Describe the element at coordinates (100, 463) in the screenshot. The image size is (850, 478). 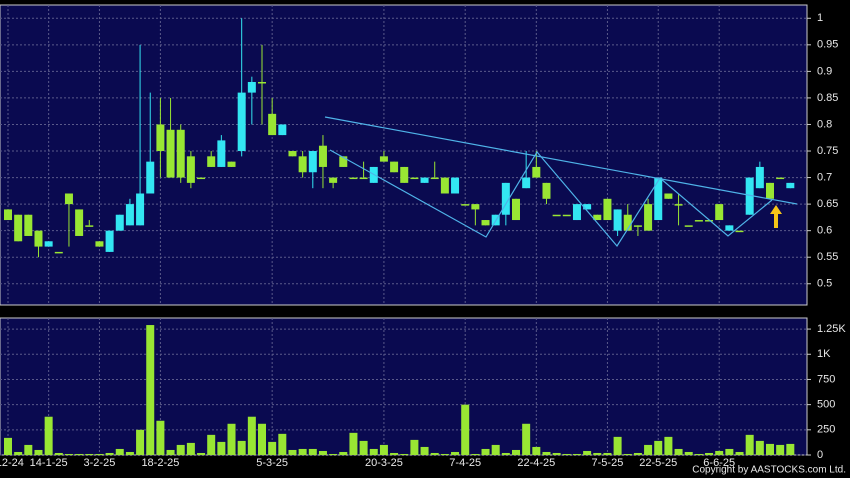
I see `x-tick-label: 3-2-25` at that location.